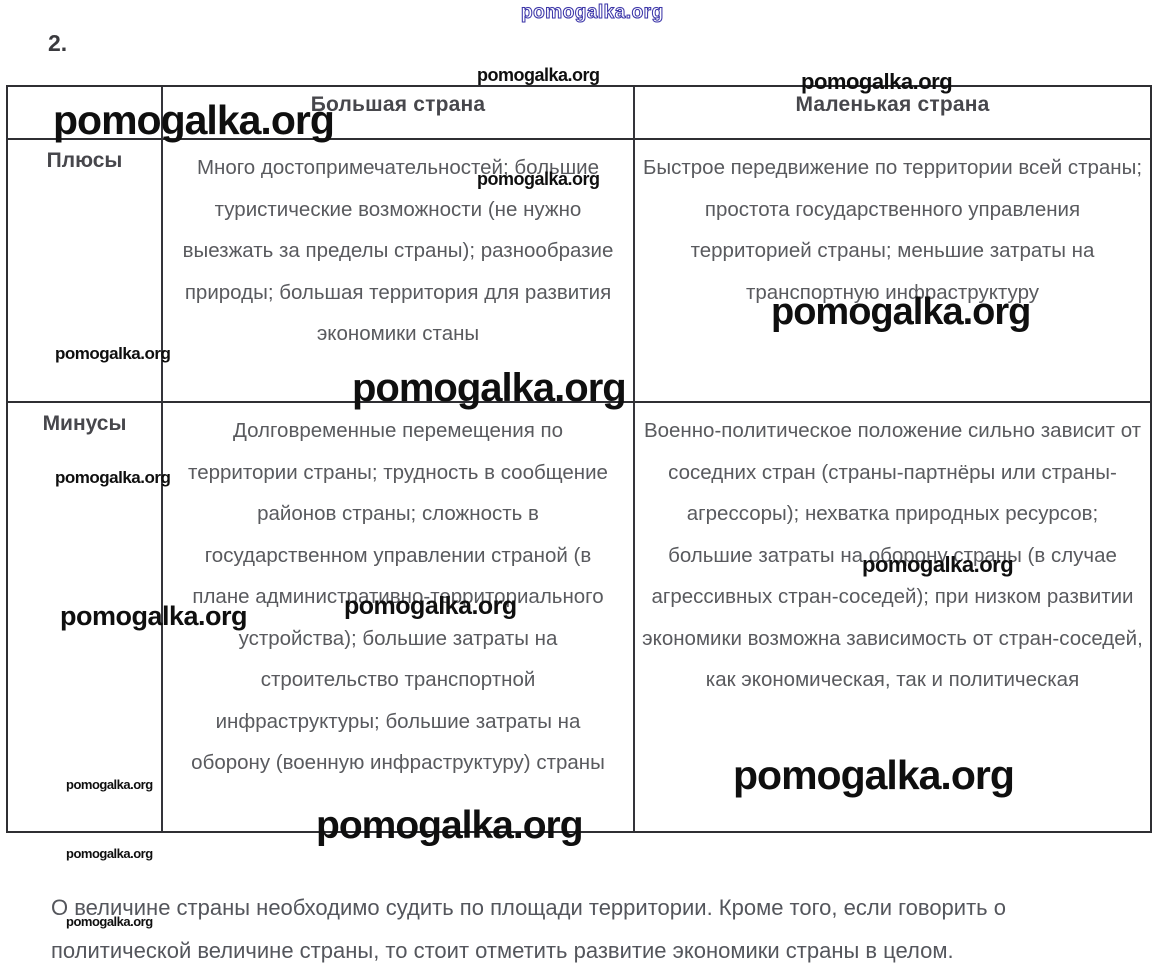  What do you see at coordinates (85, 617) in the screenshot?
I see `row-label-minuses: Минусы` at bounding box center [85, 617].